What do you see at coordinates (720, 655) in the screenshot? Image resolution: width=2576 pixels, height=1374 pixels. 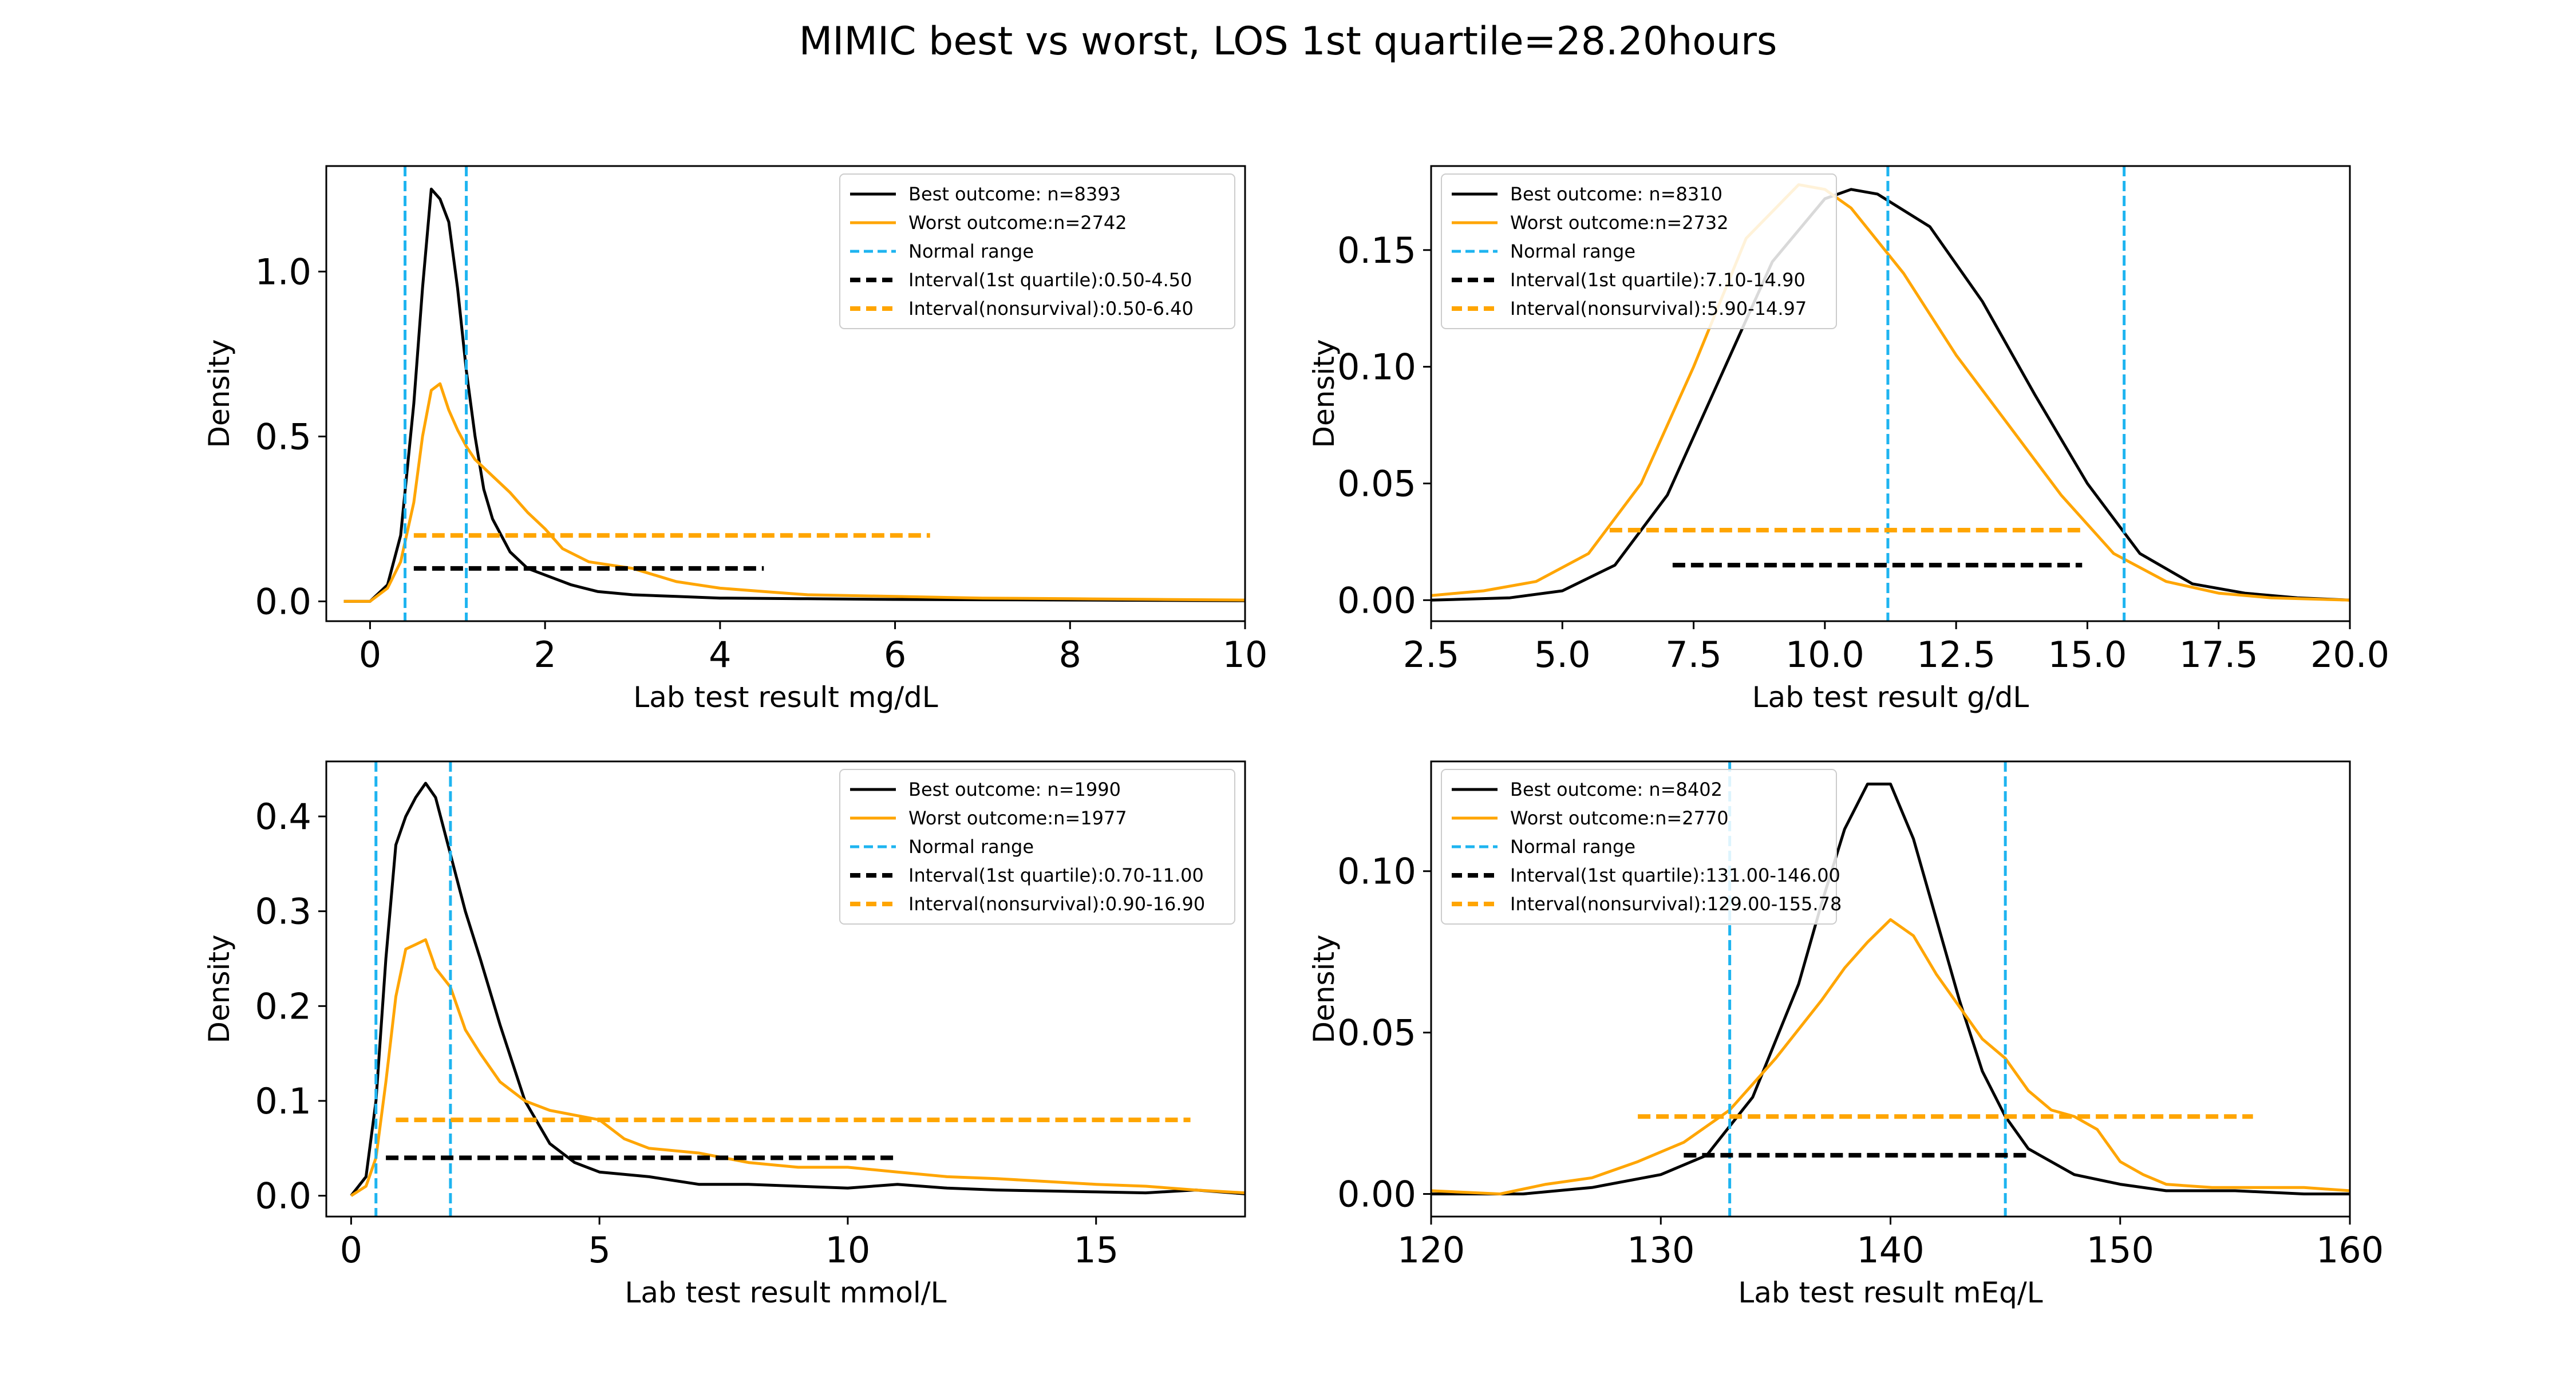 I see `x-tick-label: 4` at bounding box center [720, 655].